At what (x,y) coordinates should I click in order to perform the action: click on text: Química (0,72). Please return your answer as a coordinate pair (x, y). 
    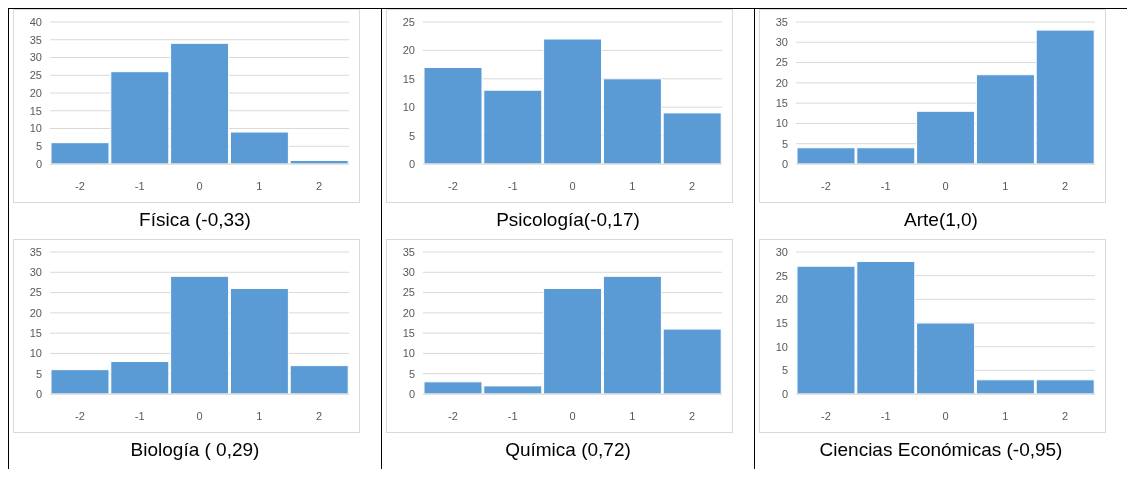
    Looking at the image, I should click on (568, 450).